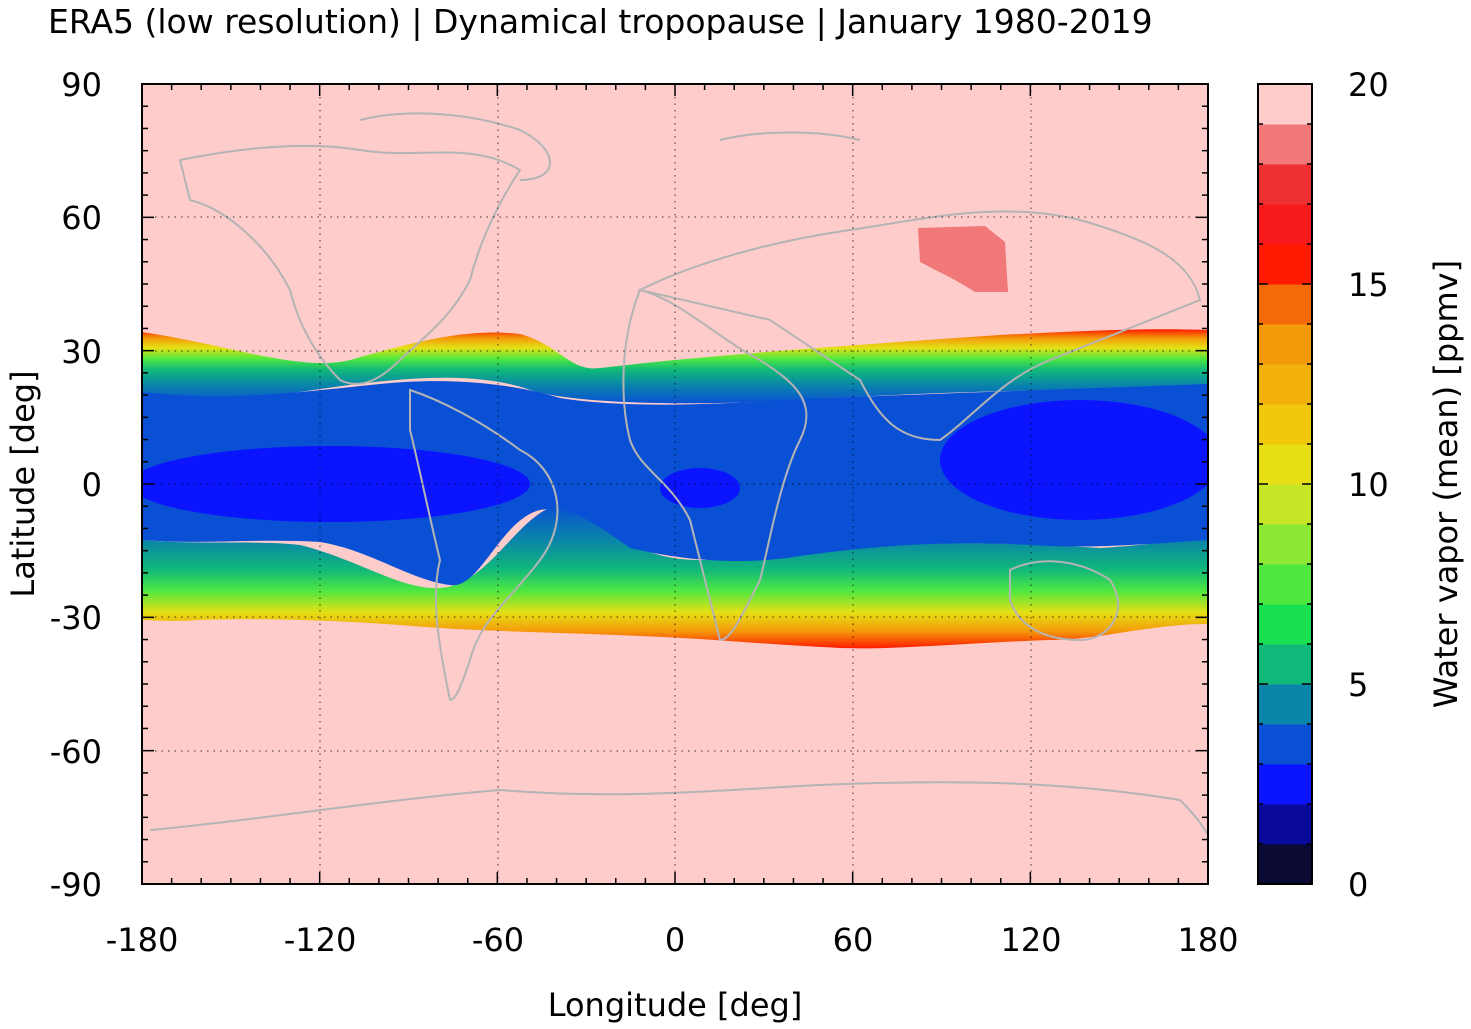 The image size is (1471, 1029). What do you see at coordinates (76, 618) in the screenshot?
I see `y-tick-label: -30` at bounding box center [76, 618].